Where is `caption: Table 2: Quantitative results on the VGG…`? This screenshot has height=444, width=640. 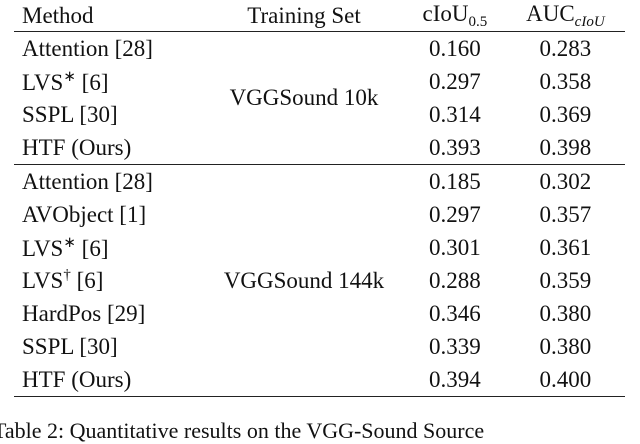 caption: Table 2: Quantitative results on the VGG… is located at coordinates (242, 430).